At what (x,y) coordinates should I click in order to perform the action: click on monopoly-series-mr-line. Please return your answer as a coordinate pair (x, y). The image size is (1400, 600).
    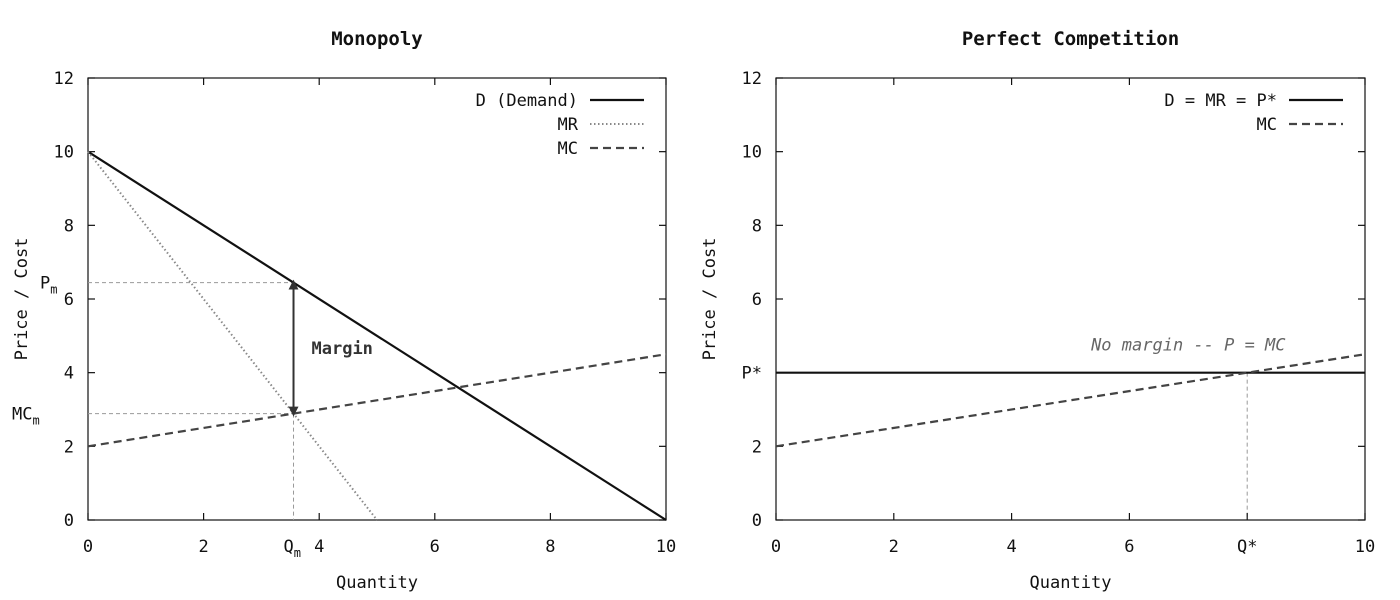
    Looking at the image, I should click on (232, 336).